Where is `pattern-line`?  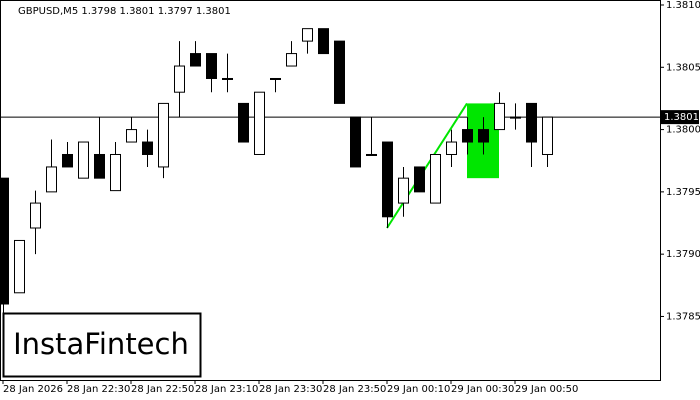
pattern-line is located at coordinates (427, 165).